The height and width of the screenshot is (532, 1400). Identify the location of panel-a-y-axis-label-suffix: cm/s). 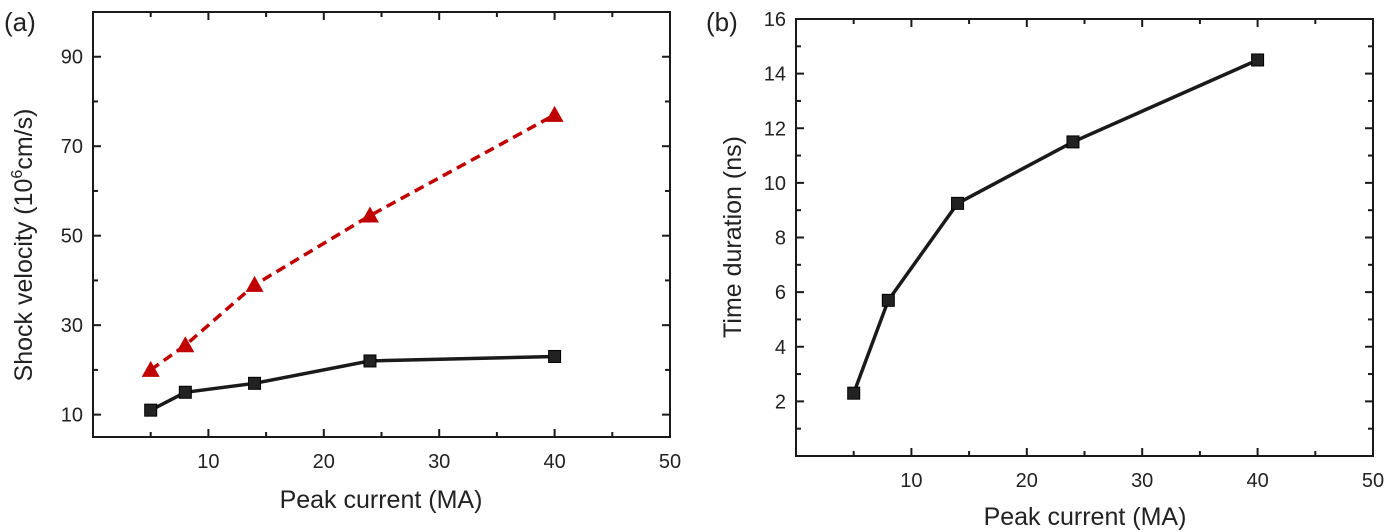
(24, 139).